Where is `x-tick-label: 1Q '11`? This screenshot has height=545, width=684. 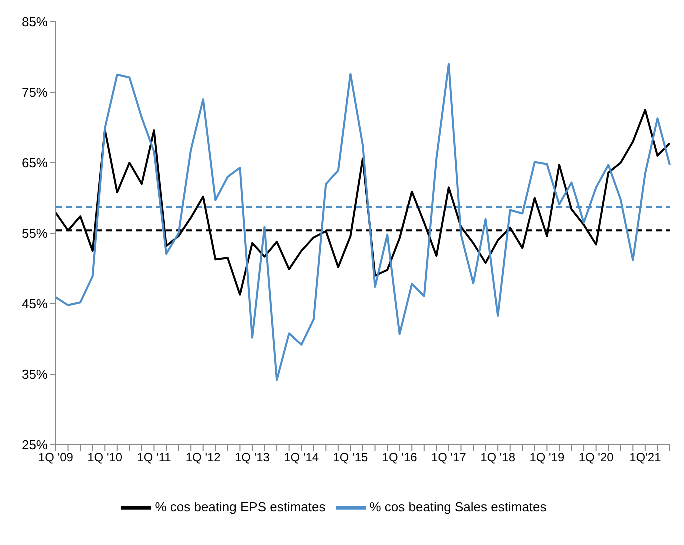
x-tick-label: 1Q '11 is located at coordinates (154, 457).